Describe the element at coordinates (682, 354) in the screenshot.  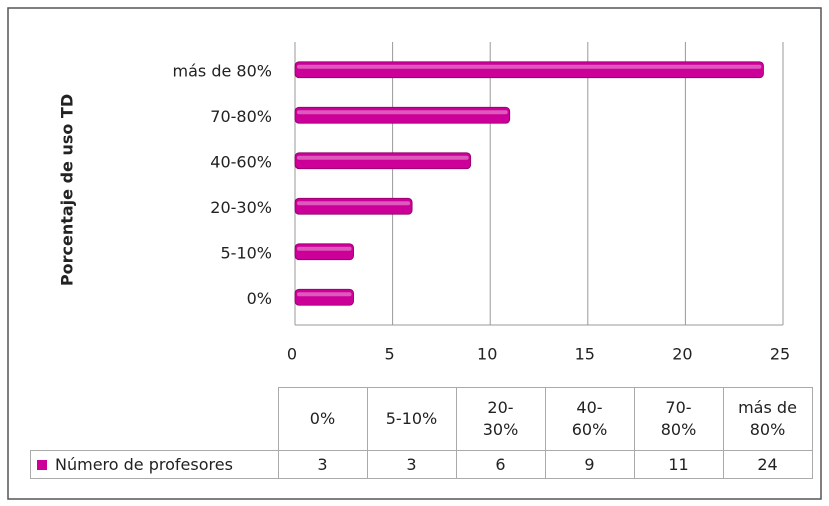
I see `x-tick-label: 20` at that location.